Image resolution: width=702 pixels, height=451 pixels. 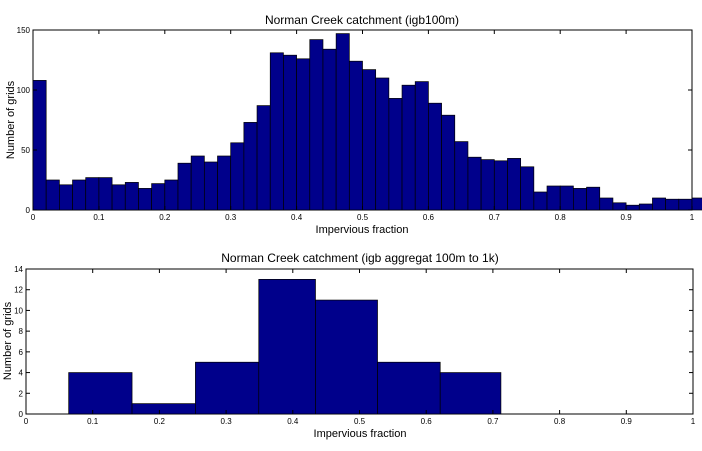 I want to click on bottom-y-axis-label: Number of grids, so click(x=8, y=340).